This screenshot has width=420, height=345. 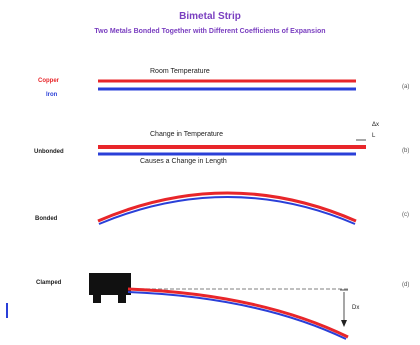 I want to click on clamped-iron-curve, so click(x=237, y=315).